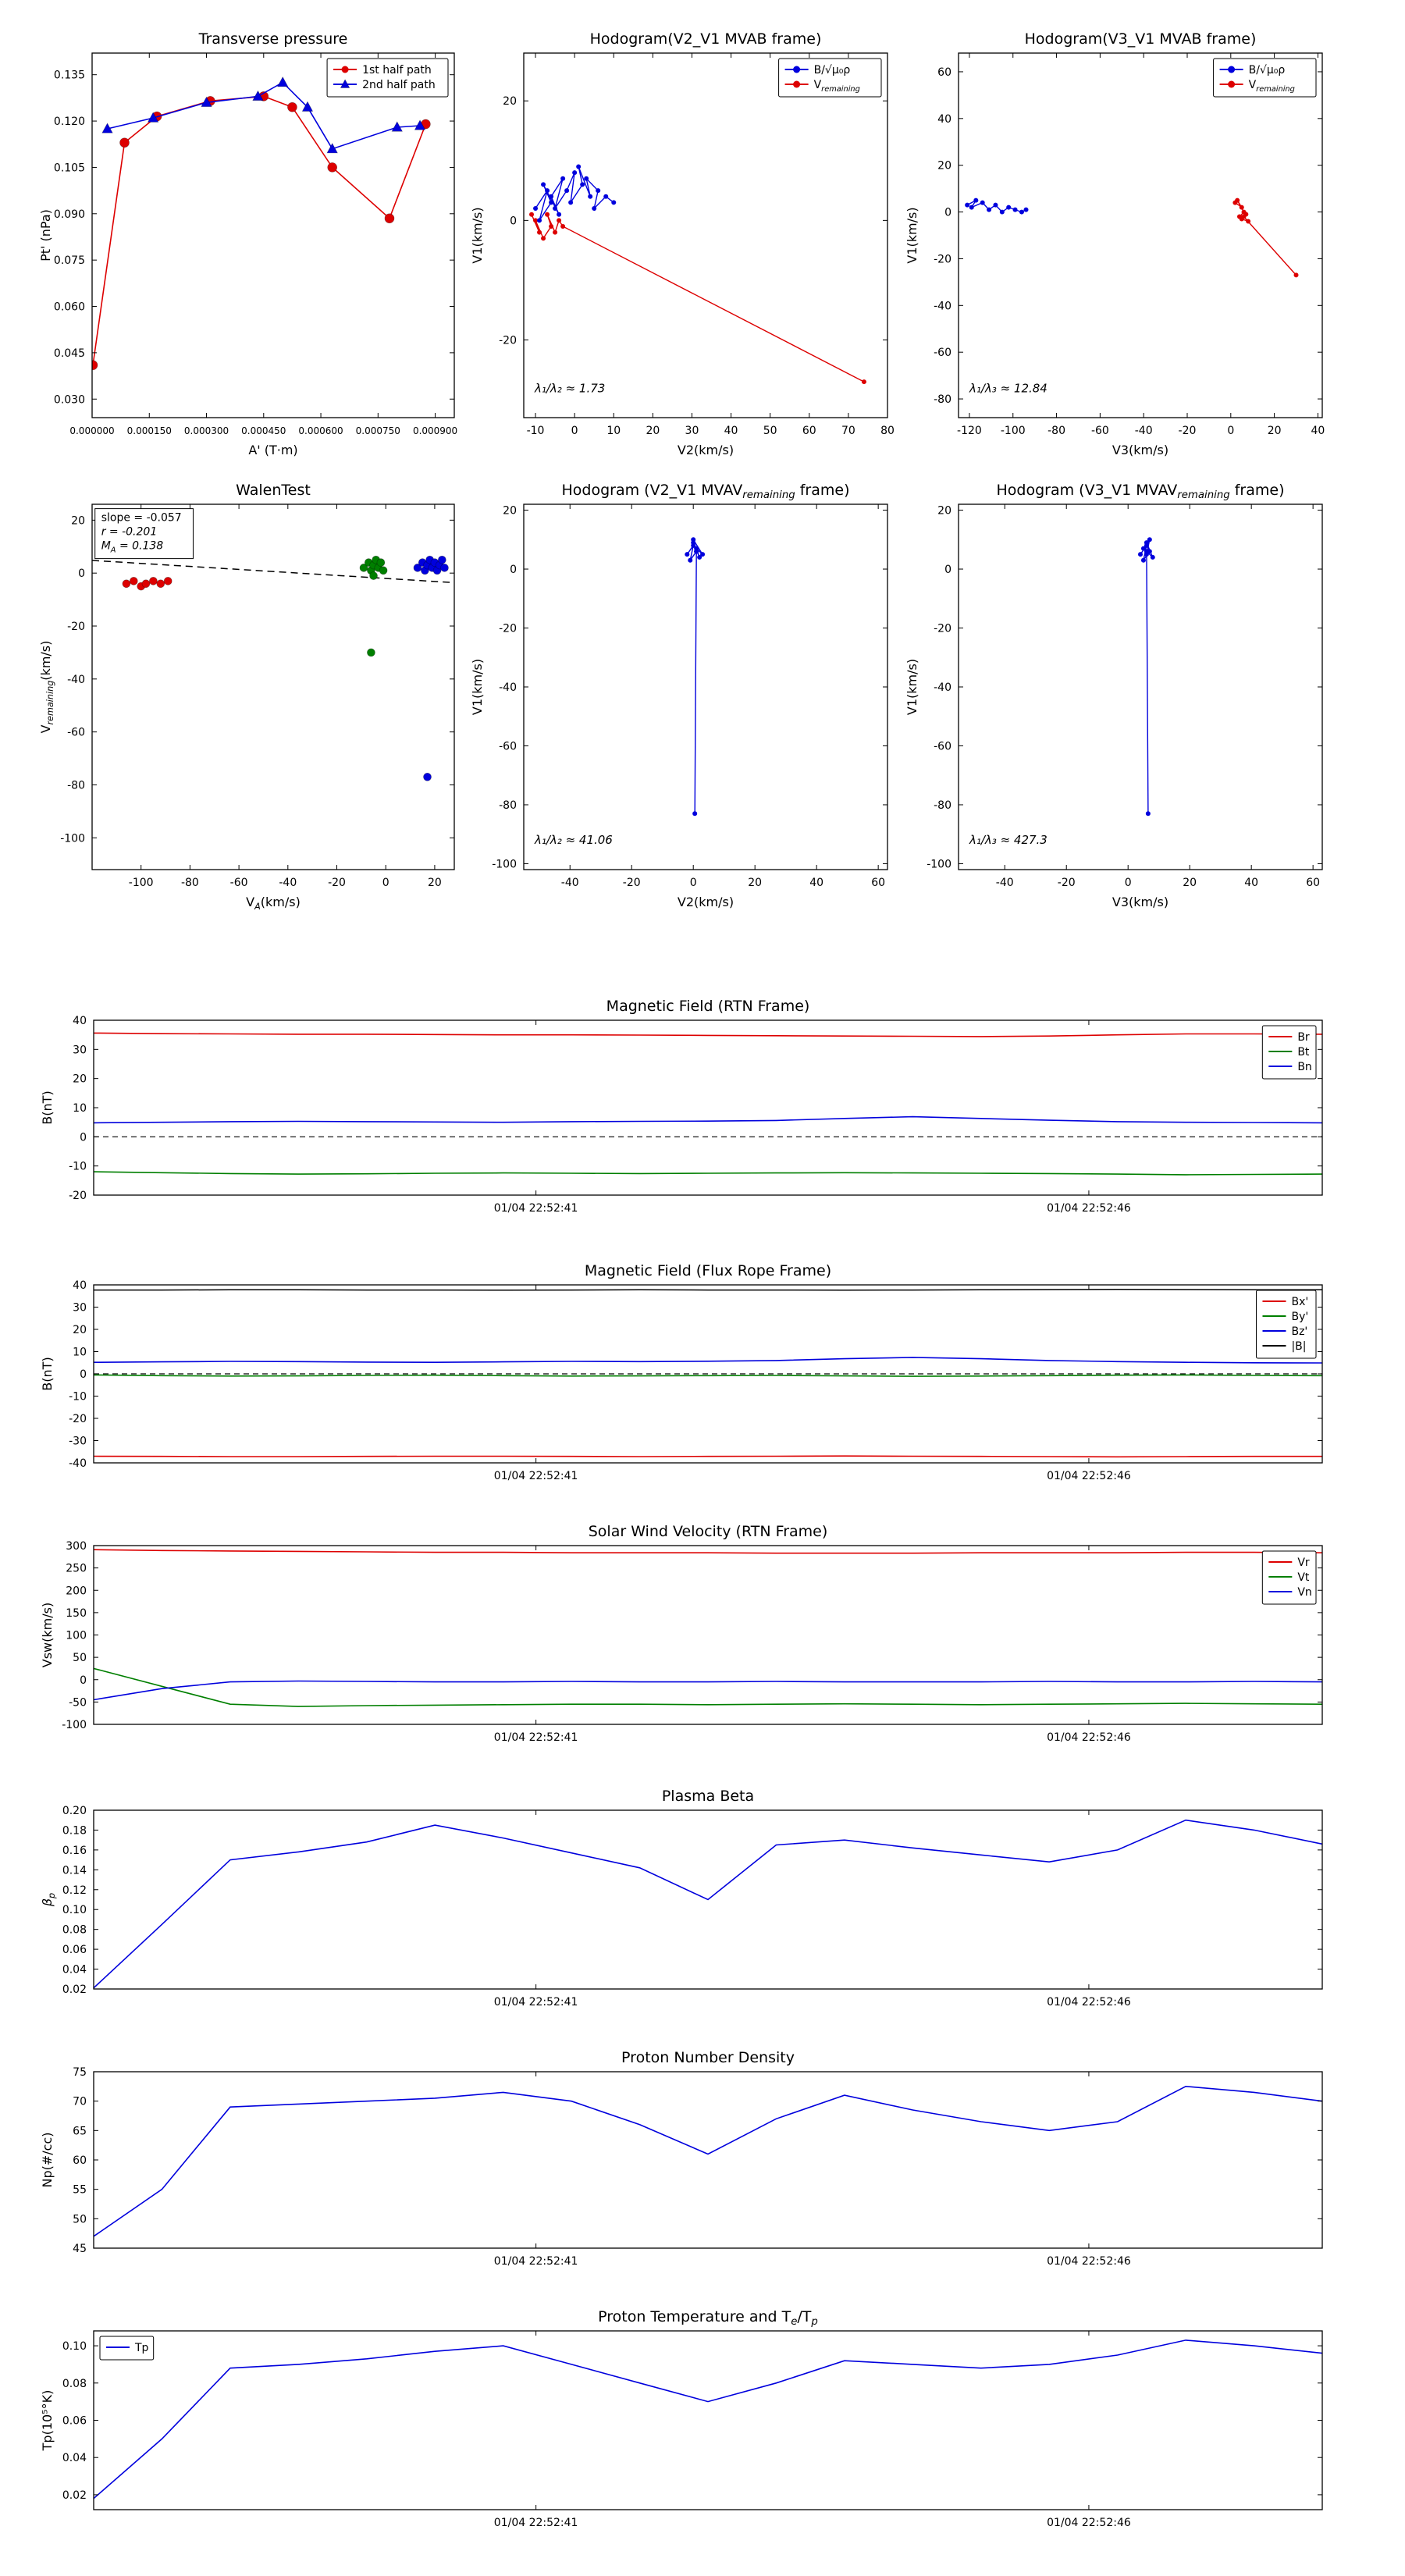  What do you see at coordinates (80, 2102) in the screenshot?
I see `y-tick-label: 70` at bounding box center [80, 2102].